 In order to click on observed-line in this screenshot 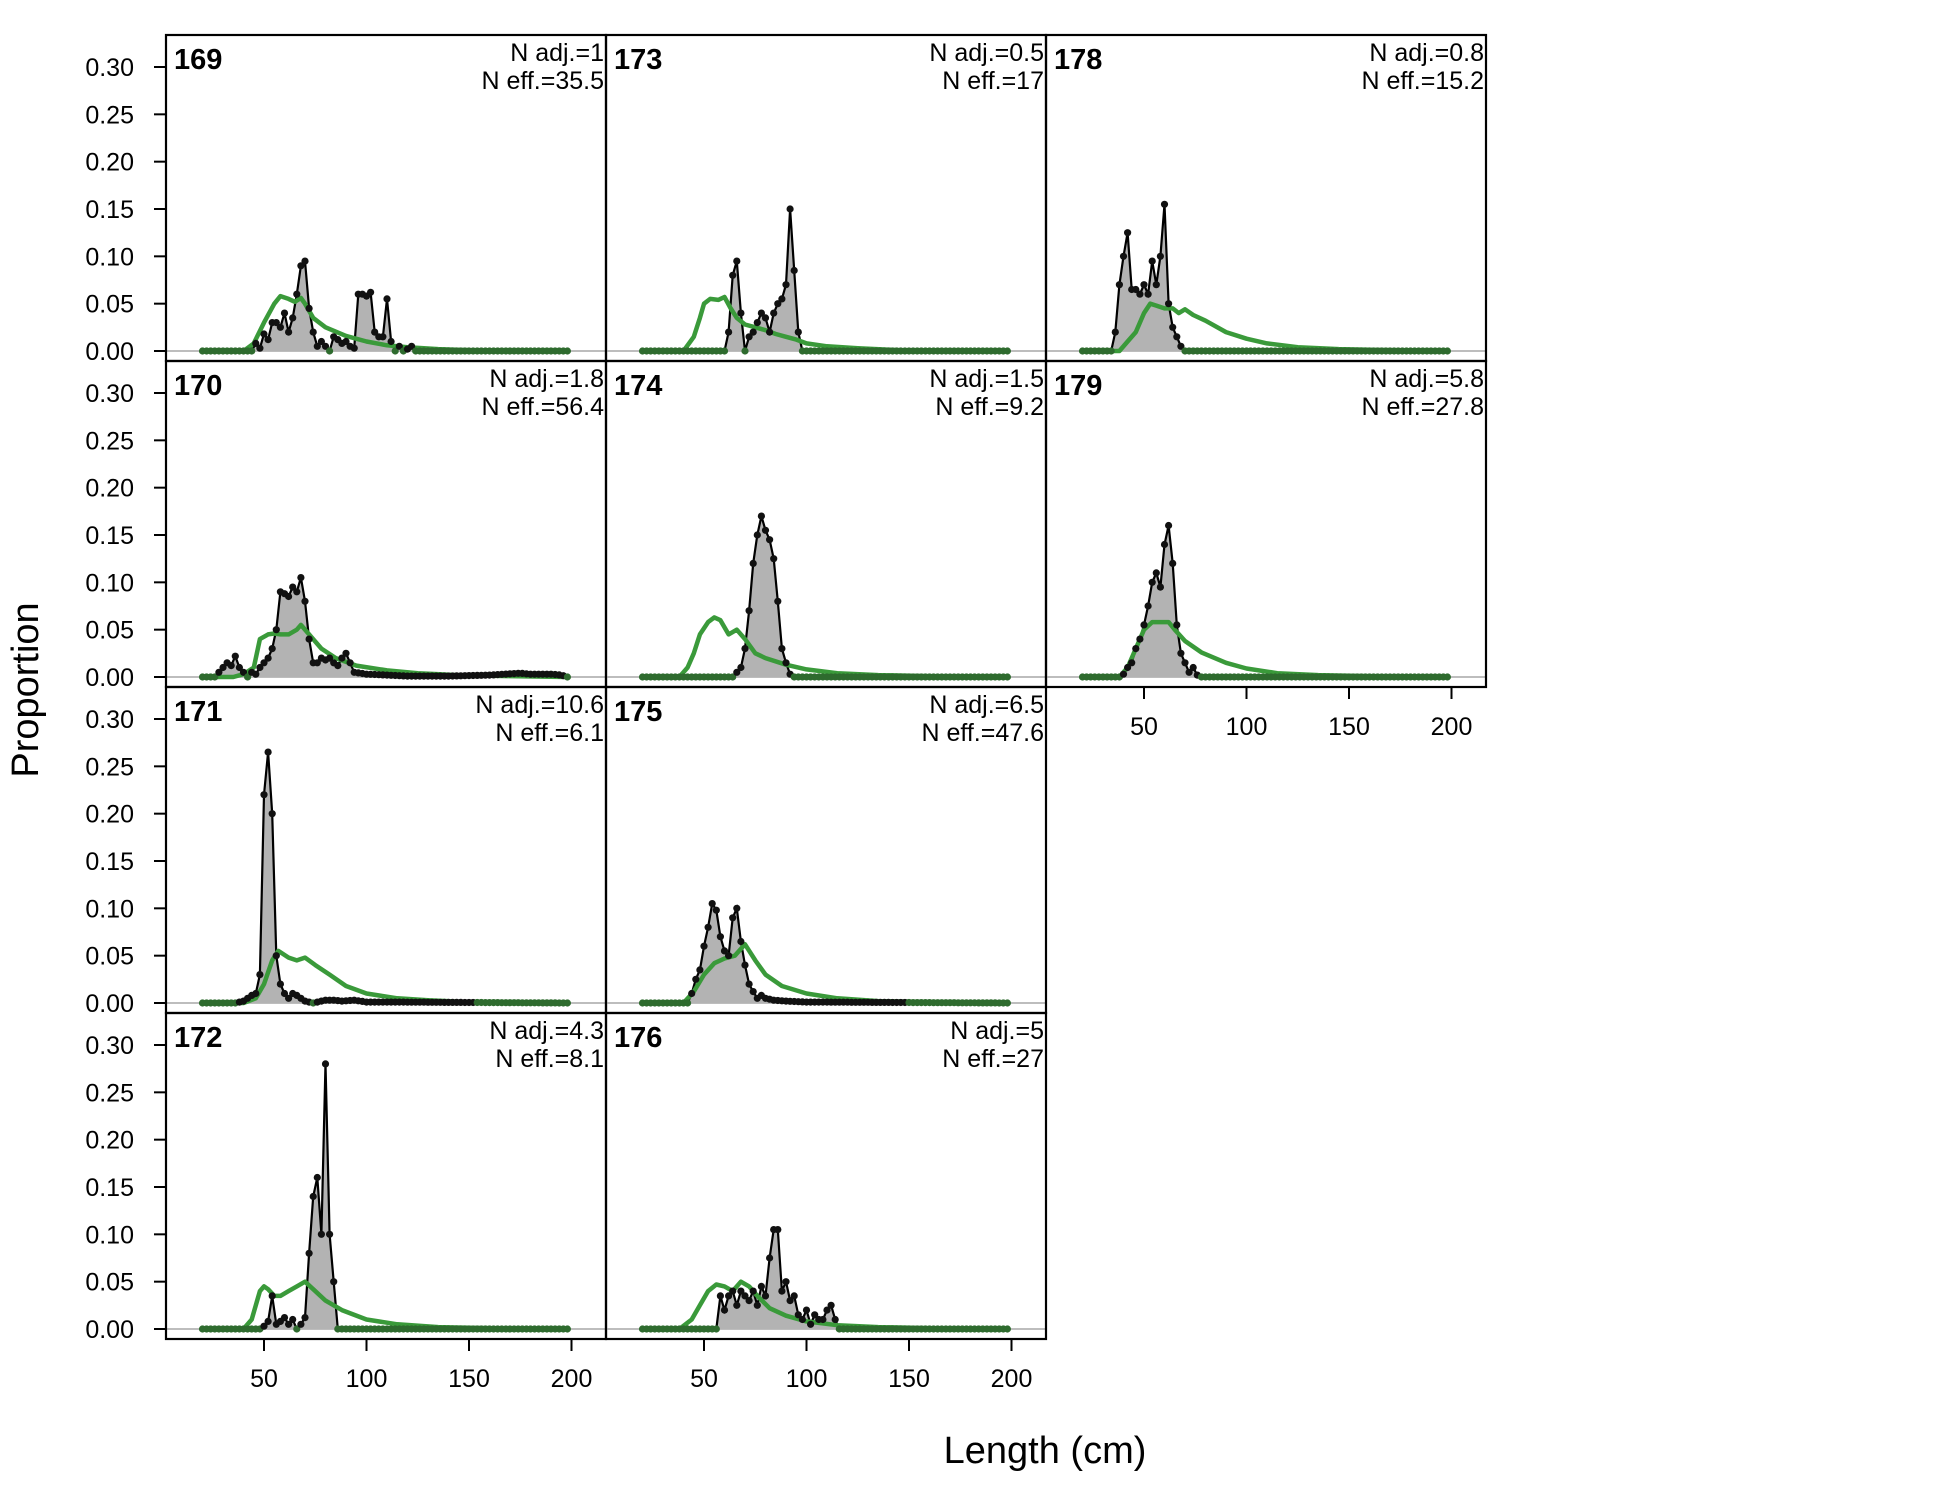, I will do `click(385, 1197)`.